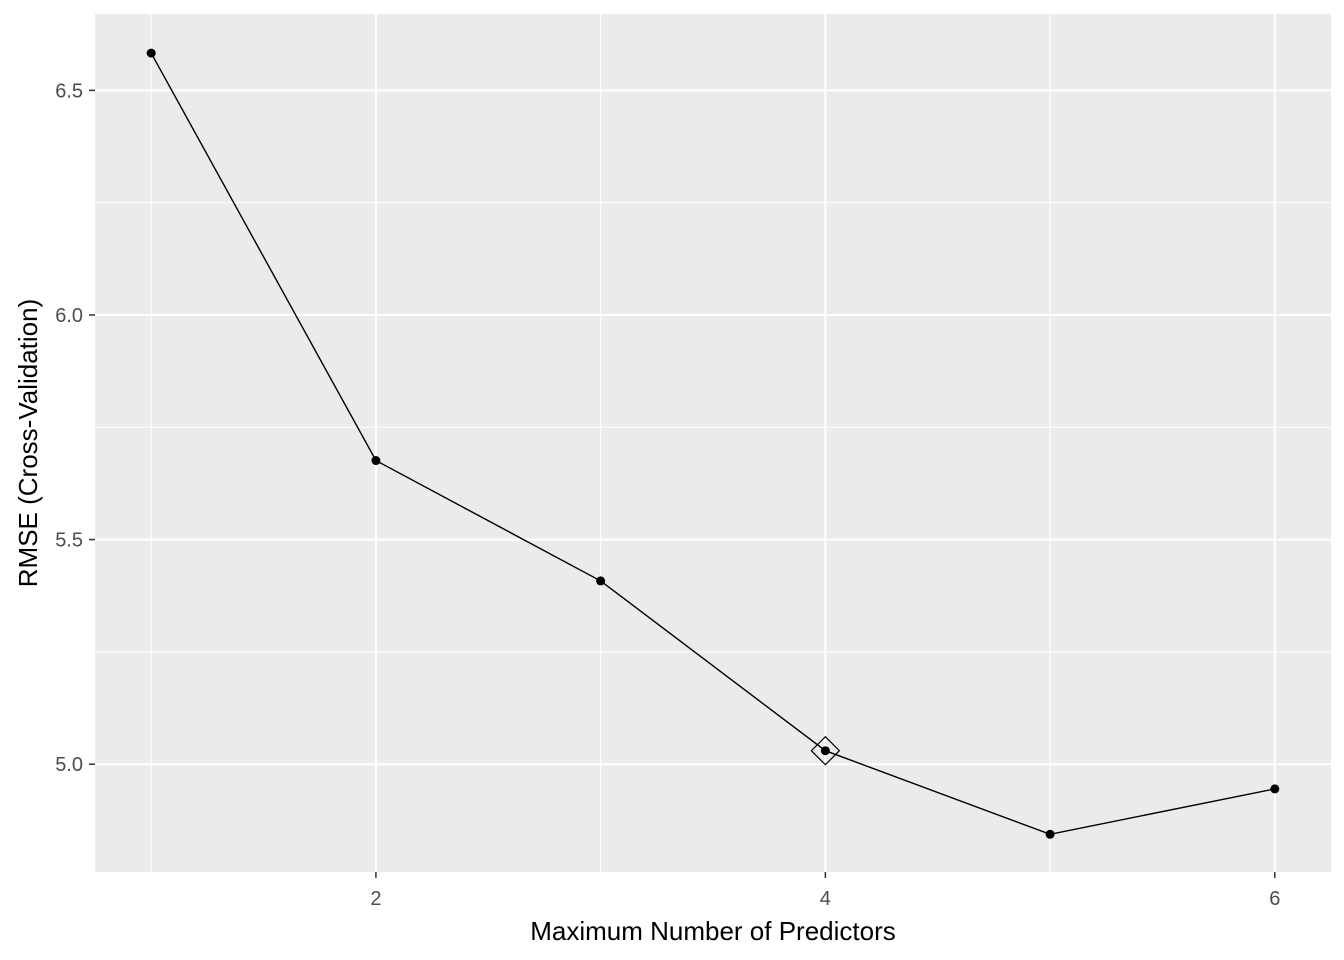 The width and height of the screenshot is (1344, 960). What do you see at coordinates (1274, 899) in the screenshot?
I see `x-tick-label: 6` at bounding box center [1274, 899].